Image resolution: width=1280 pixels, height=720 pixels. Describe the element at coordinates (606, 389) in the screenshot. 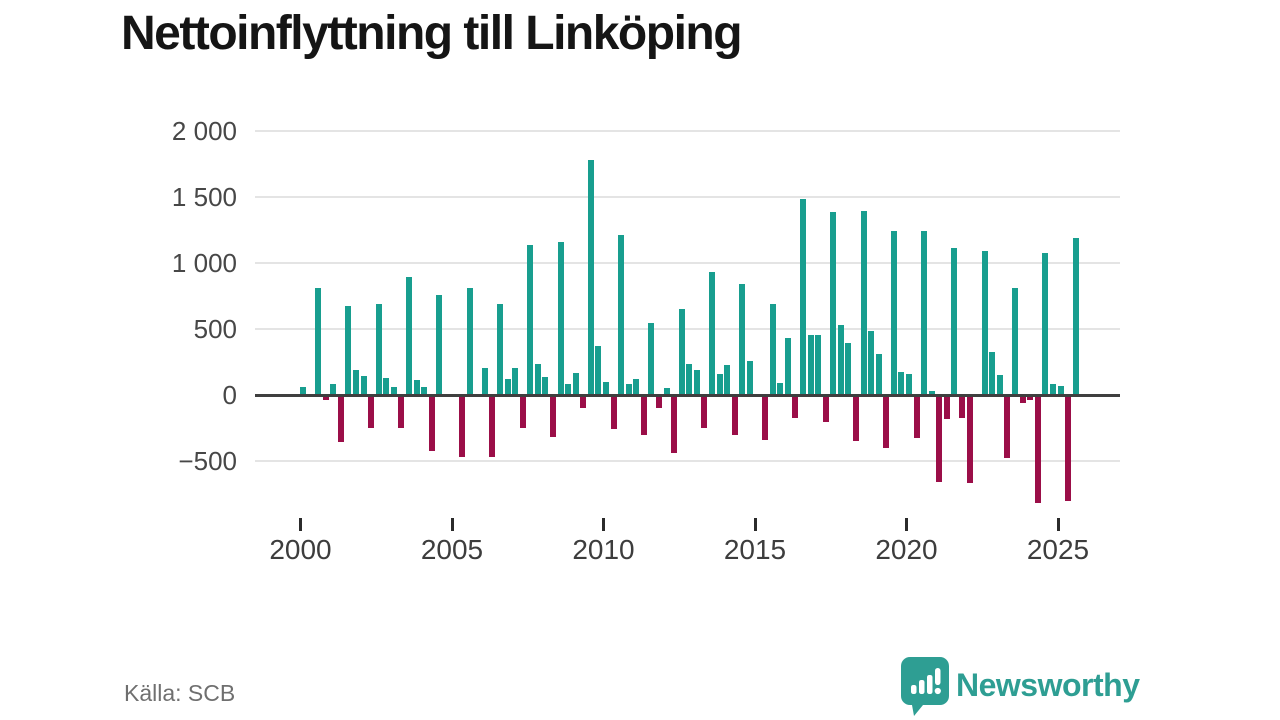

I see `bar-2010-Q1` at that location.